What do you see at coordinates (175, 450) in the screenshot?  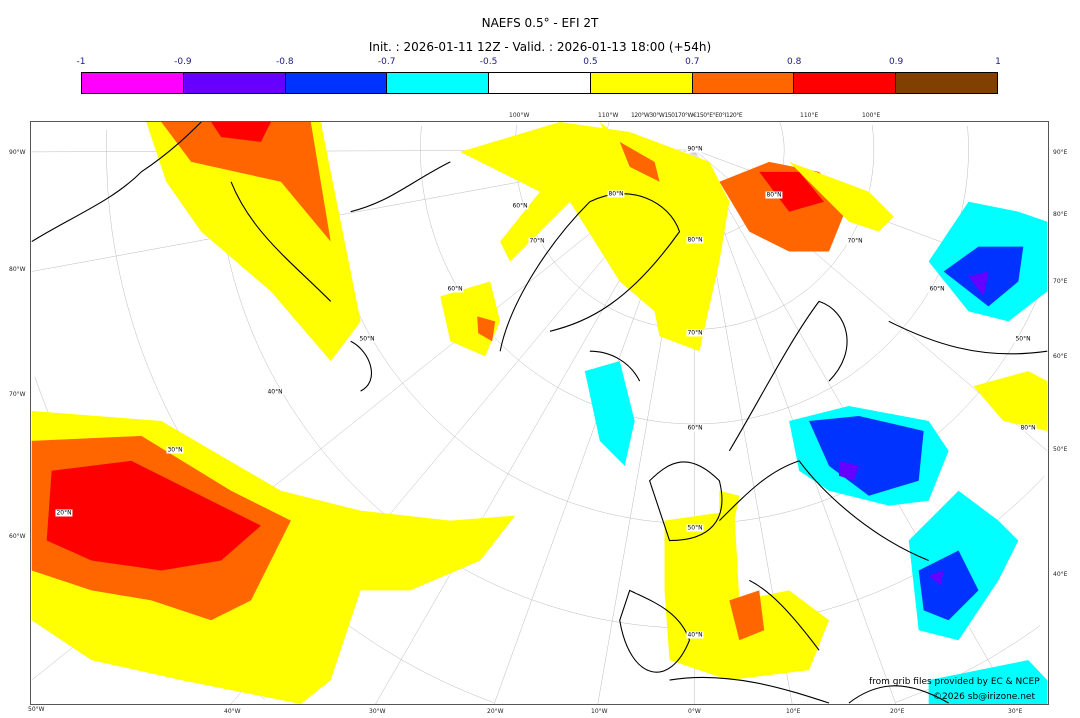 I see `axis-label: 30°N` at bounding box center [175, 450].